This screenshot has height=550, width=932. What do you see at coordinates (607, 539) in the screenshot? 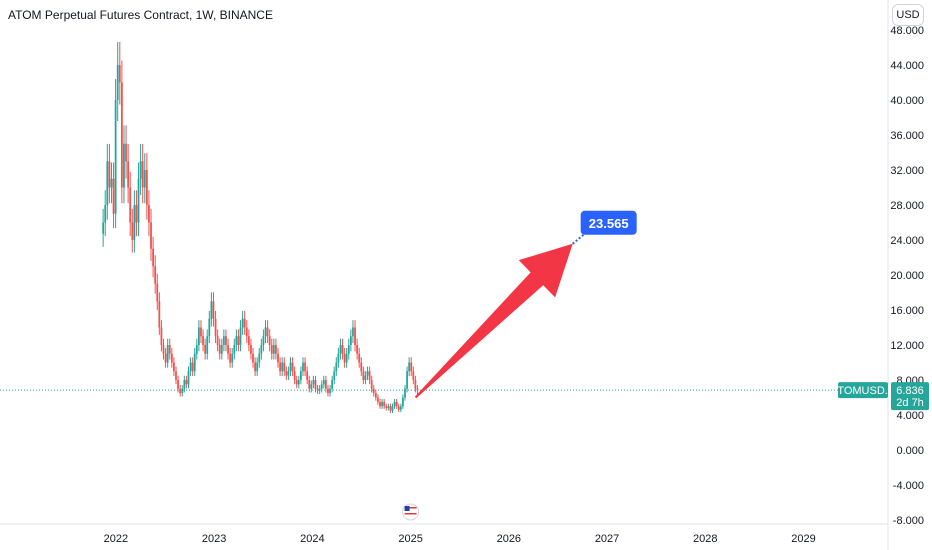
I see `x-tick-label: 2027` at bounding box center [607, 539].